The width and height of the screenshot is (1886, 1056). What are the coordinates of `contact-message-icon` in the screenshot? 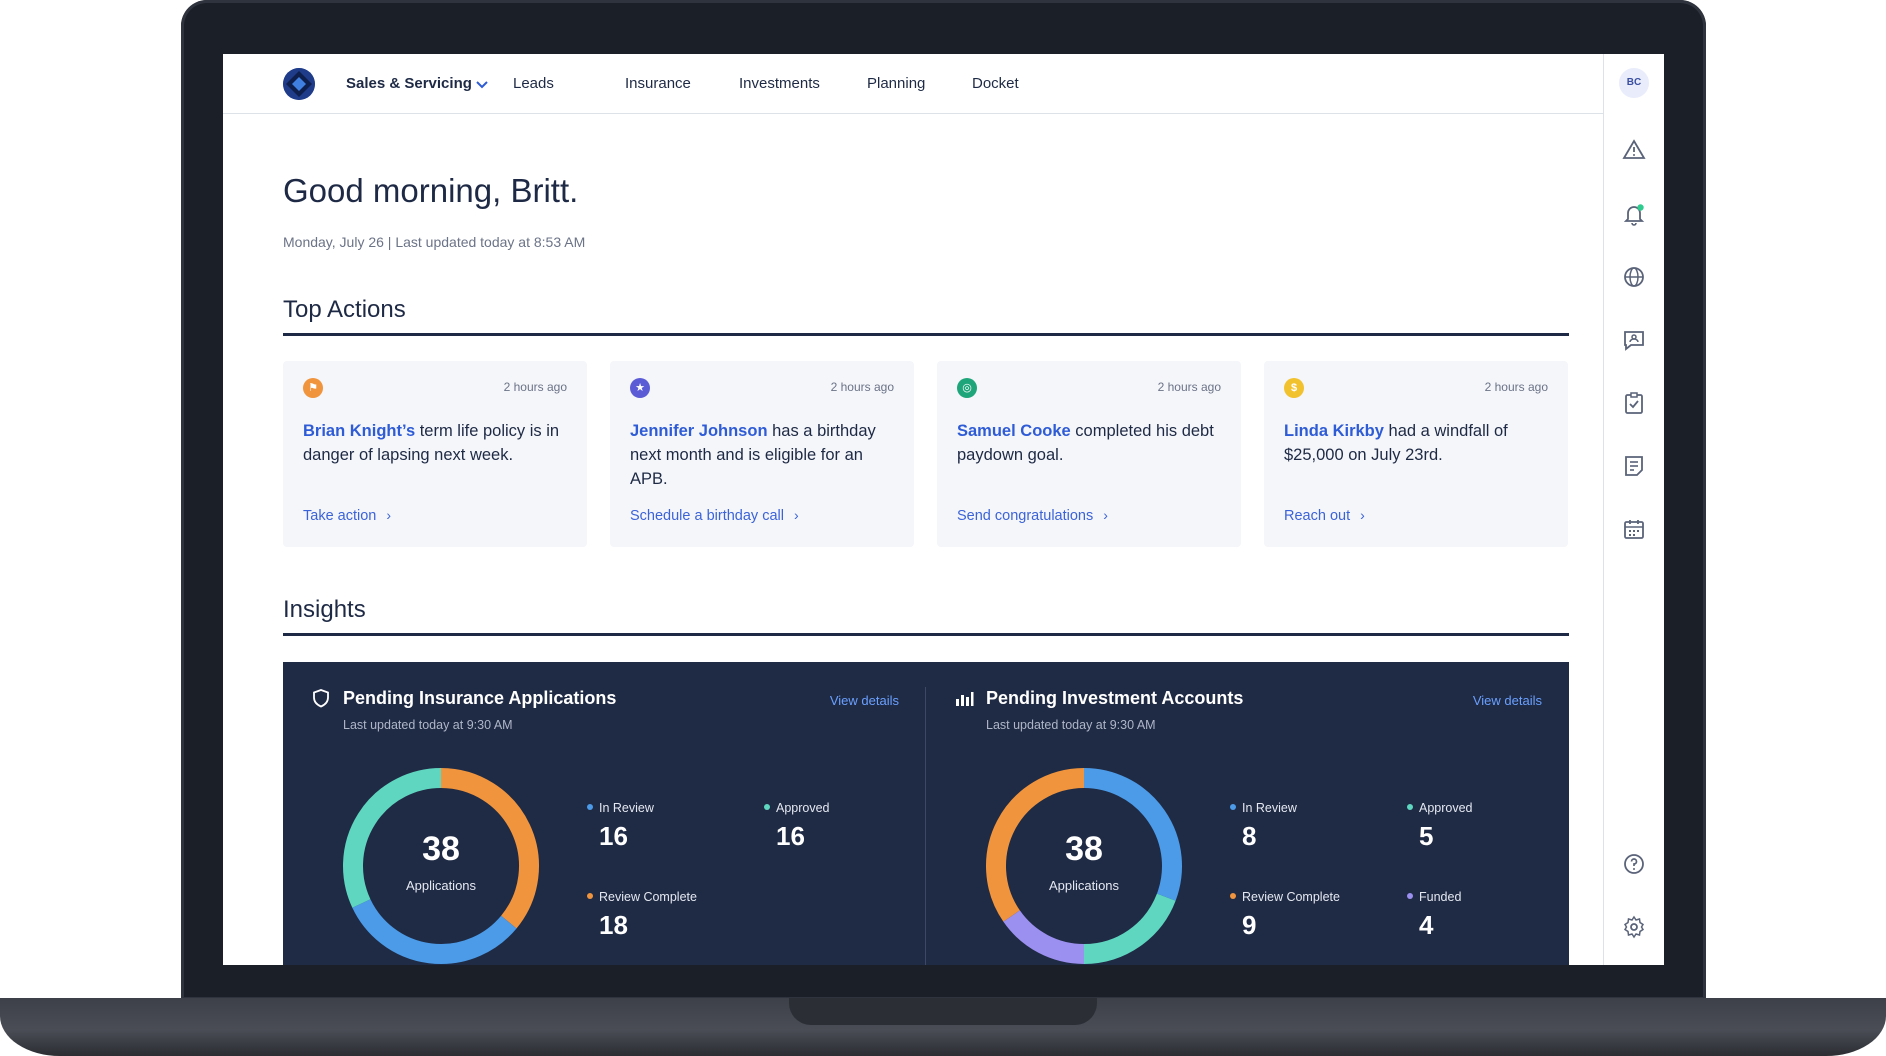 It's located at (1634, 340).